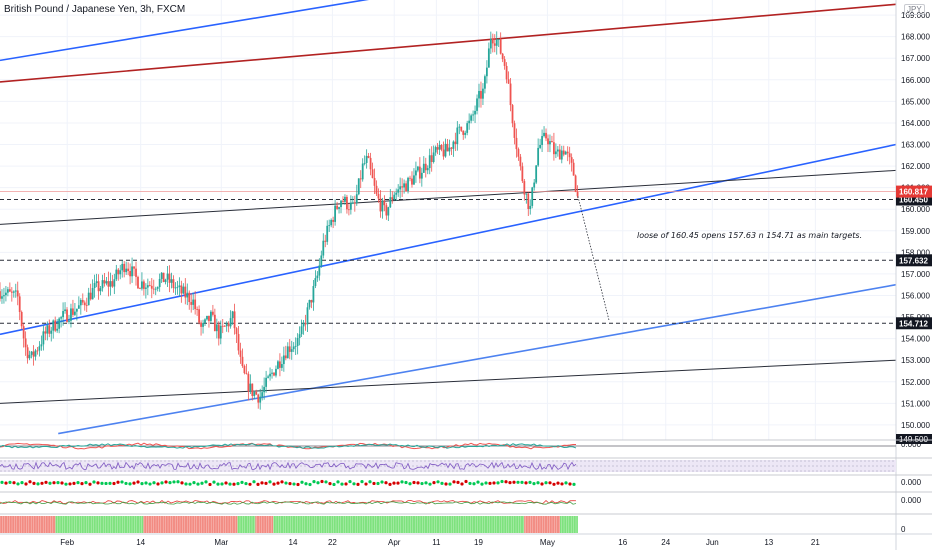 The image size is (932, 550). Describe the element at coordinates (913, 260) in the screenshot. I see `level-price-label: 157.632` at that location.